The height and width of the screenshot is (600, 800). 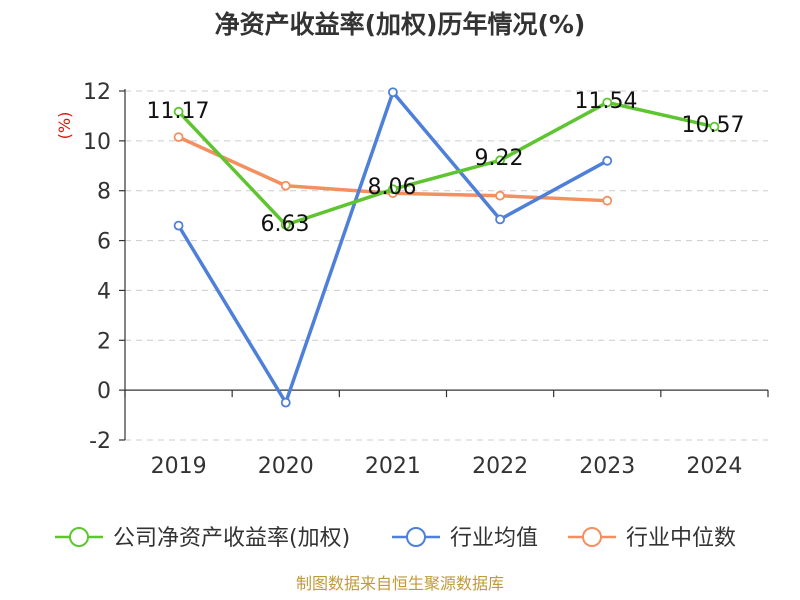 What do you see at coordinates (681, 538) in the screenshot?
I see `legend-label: 行业中位数` at bounding box center [681, 538].